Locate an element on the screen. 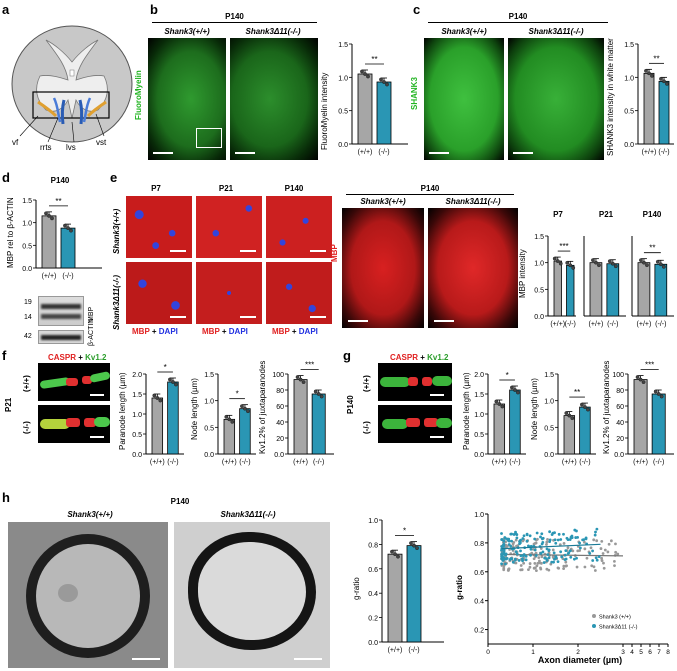 This screenshot has height=671, width=677. geno-ko-e: Shank3Δ11(-/-) is located at coordinates (473, 201).